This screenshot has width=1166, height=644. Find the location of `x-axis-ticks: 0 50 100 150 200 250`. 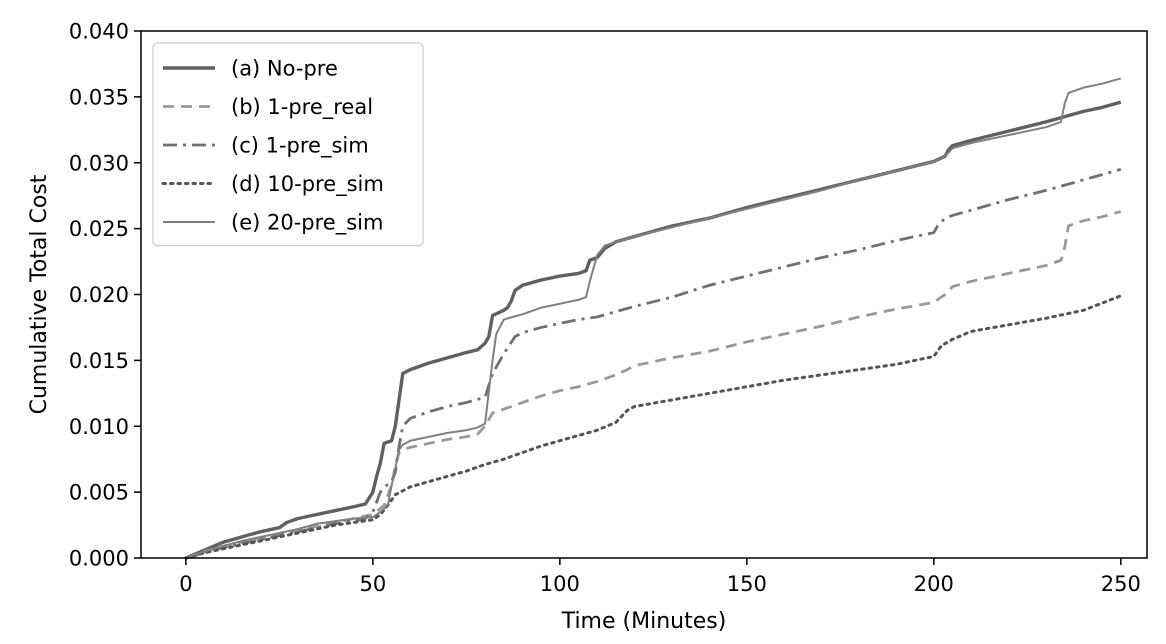

x-axis-ticks: 0 50 100 150 200 250 is located at coordinates (660, 577).